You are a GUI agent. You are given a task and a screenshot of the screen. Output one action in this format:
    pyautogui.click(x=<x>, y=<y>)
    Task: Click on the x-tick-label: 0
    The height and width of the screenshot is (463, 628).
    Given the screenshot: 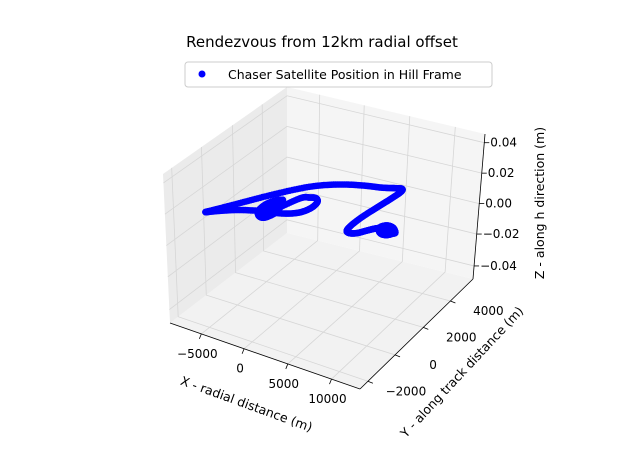 What is the action you would take?
    pyautogui.click(x=240, y=369)
    